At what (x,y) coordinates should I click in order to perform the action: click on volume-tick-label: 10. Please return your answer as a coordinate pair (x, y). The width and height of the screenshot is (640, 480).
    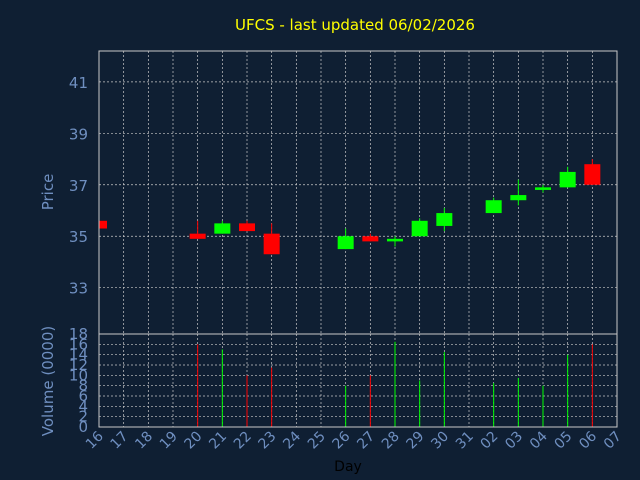
    Looking at the image, I should click on (78, 375).